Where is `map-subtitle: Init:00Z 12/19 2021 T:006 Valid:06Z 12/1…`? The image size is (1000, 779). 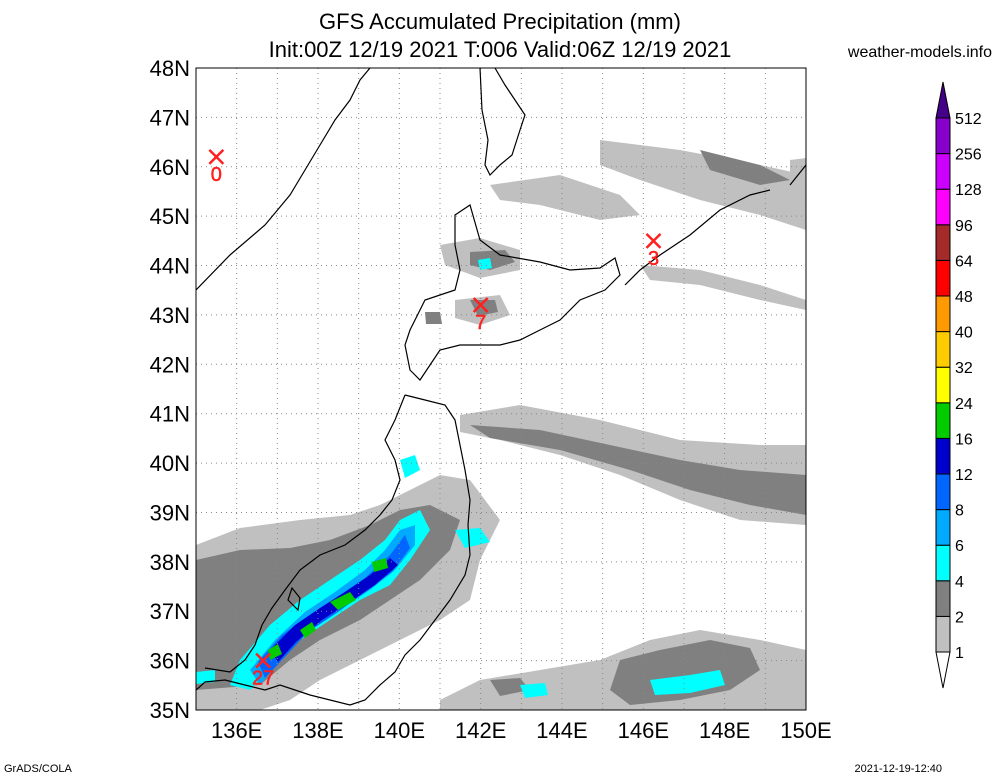
map-subtitle: Init:00Z 12/19 2021 T:006 Valid:06Z 12/1… is located at coordinates (500, 49).